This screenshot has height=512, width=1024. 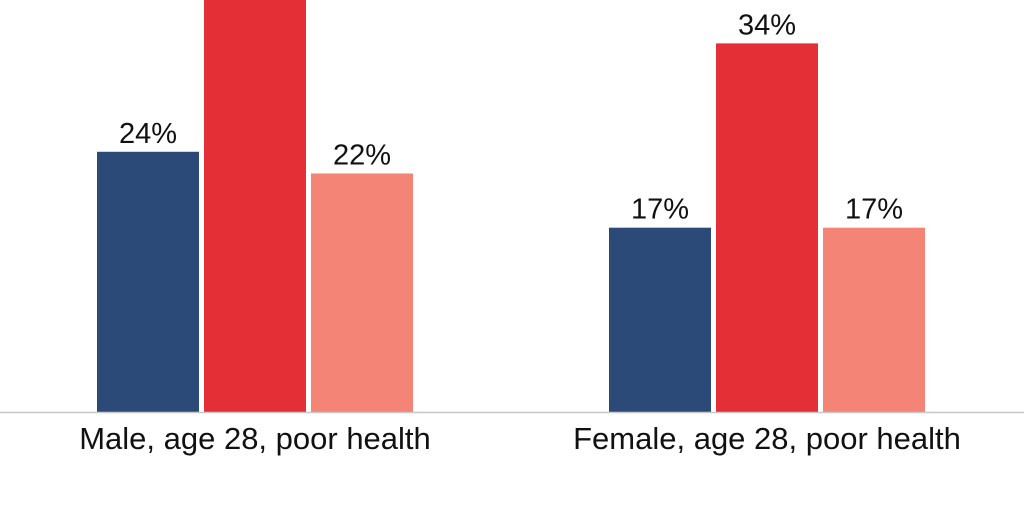 What do you see at coordinates (767, 25) in the screenshot?
I see `value-label: 34%` at bounding box center [767, 25].